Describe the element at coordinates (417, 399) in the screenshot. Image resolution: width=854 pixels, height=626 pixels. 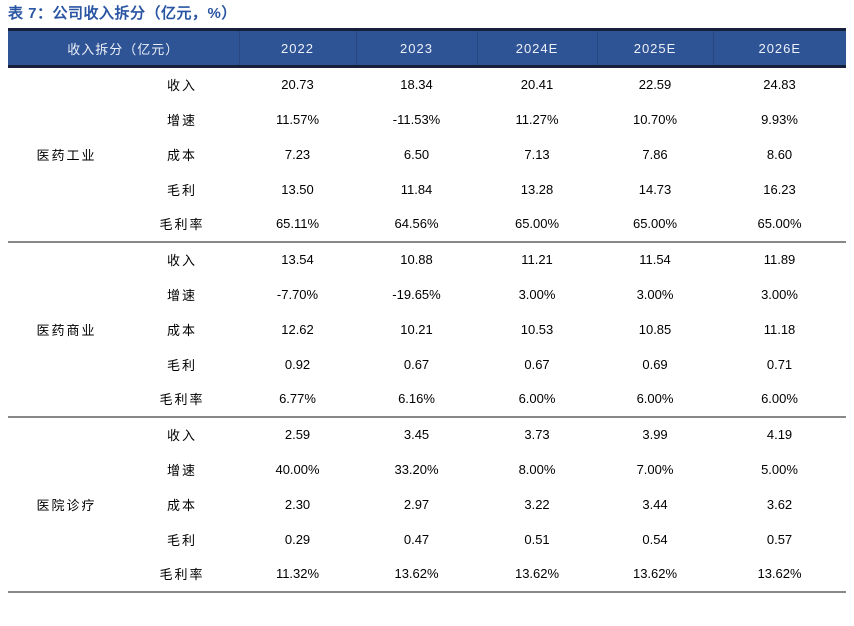
I see `value-cell: 6.16%` at that location.